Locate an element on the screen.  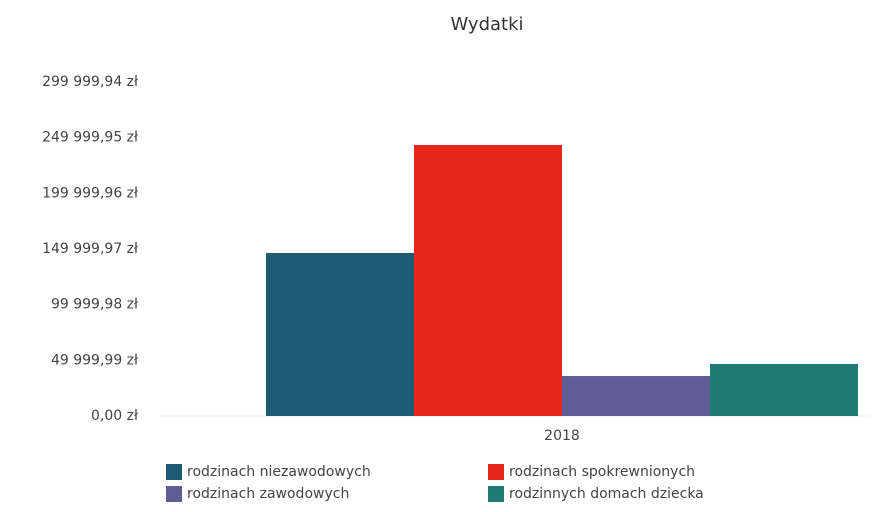
y-tick-label: 99 999,98 zł is located at coordinates (94, 305).